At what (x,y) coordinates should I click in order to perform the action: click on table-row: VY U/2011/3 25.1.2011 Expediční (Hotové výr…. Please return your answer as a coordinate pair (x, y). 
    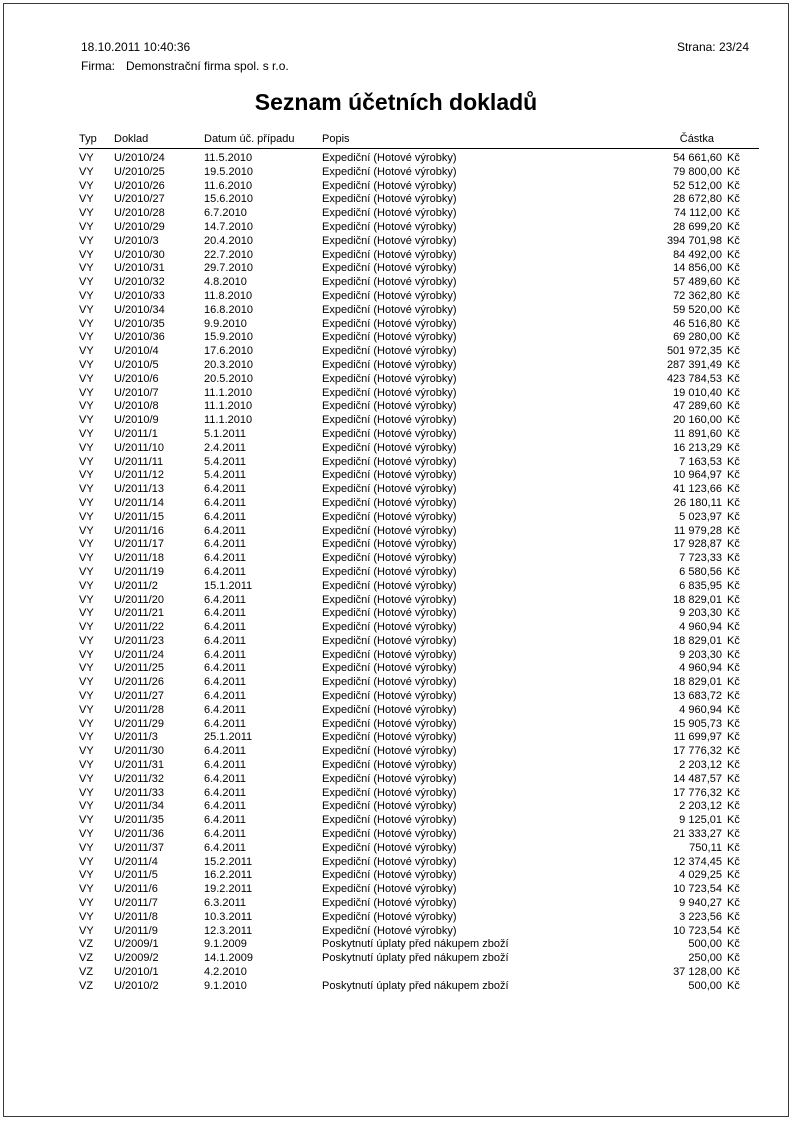
    Looking at the image, I should click on (419, 738).